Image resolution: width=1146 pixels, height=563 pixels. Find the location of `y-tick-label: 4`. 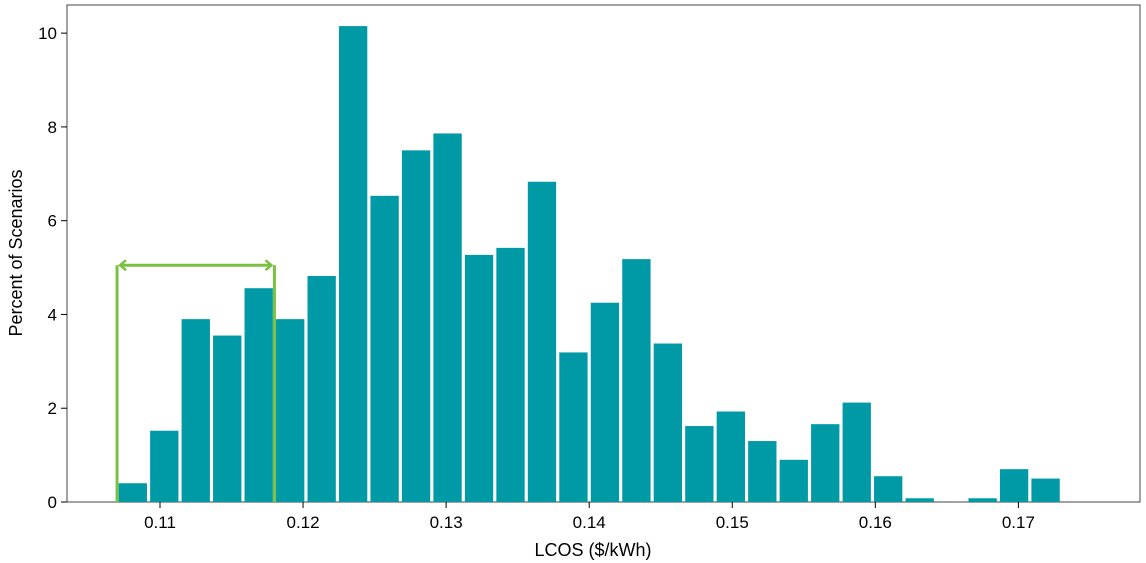

y-tick-label: 4 is located at coordinates (52, 314).